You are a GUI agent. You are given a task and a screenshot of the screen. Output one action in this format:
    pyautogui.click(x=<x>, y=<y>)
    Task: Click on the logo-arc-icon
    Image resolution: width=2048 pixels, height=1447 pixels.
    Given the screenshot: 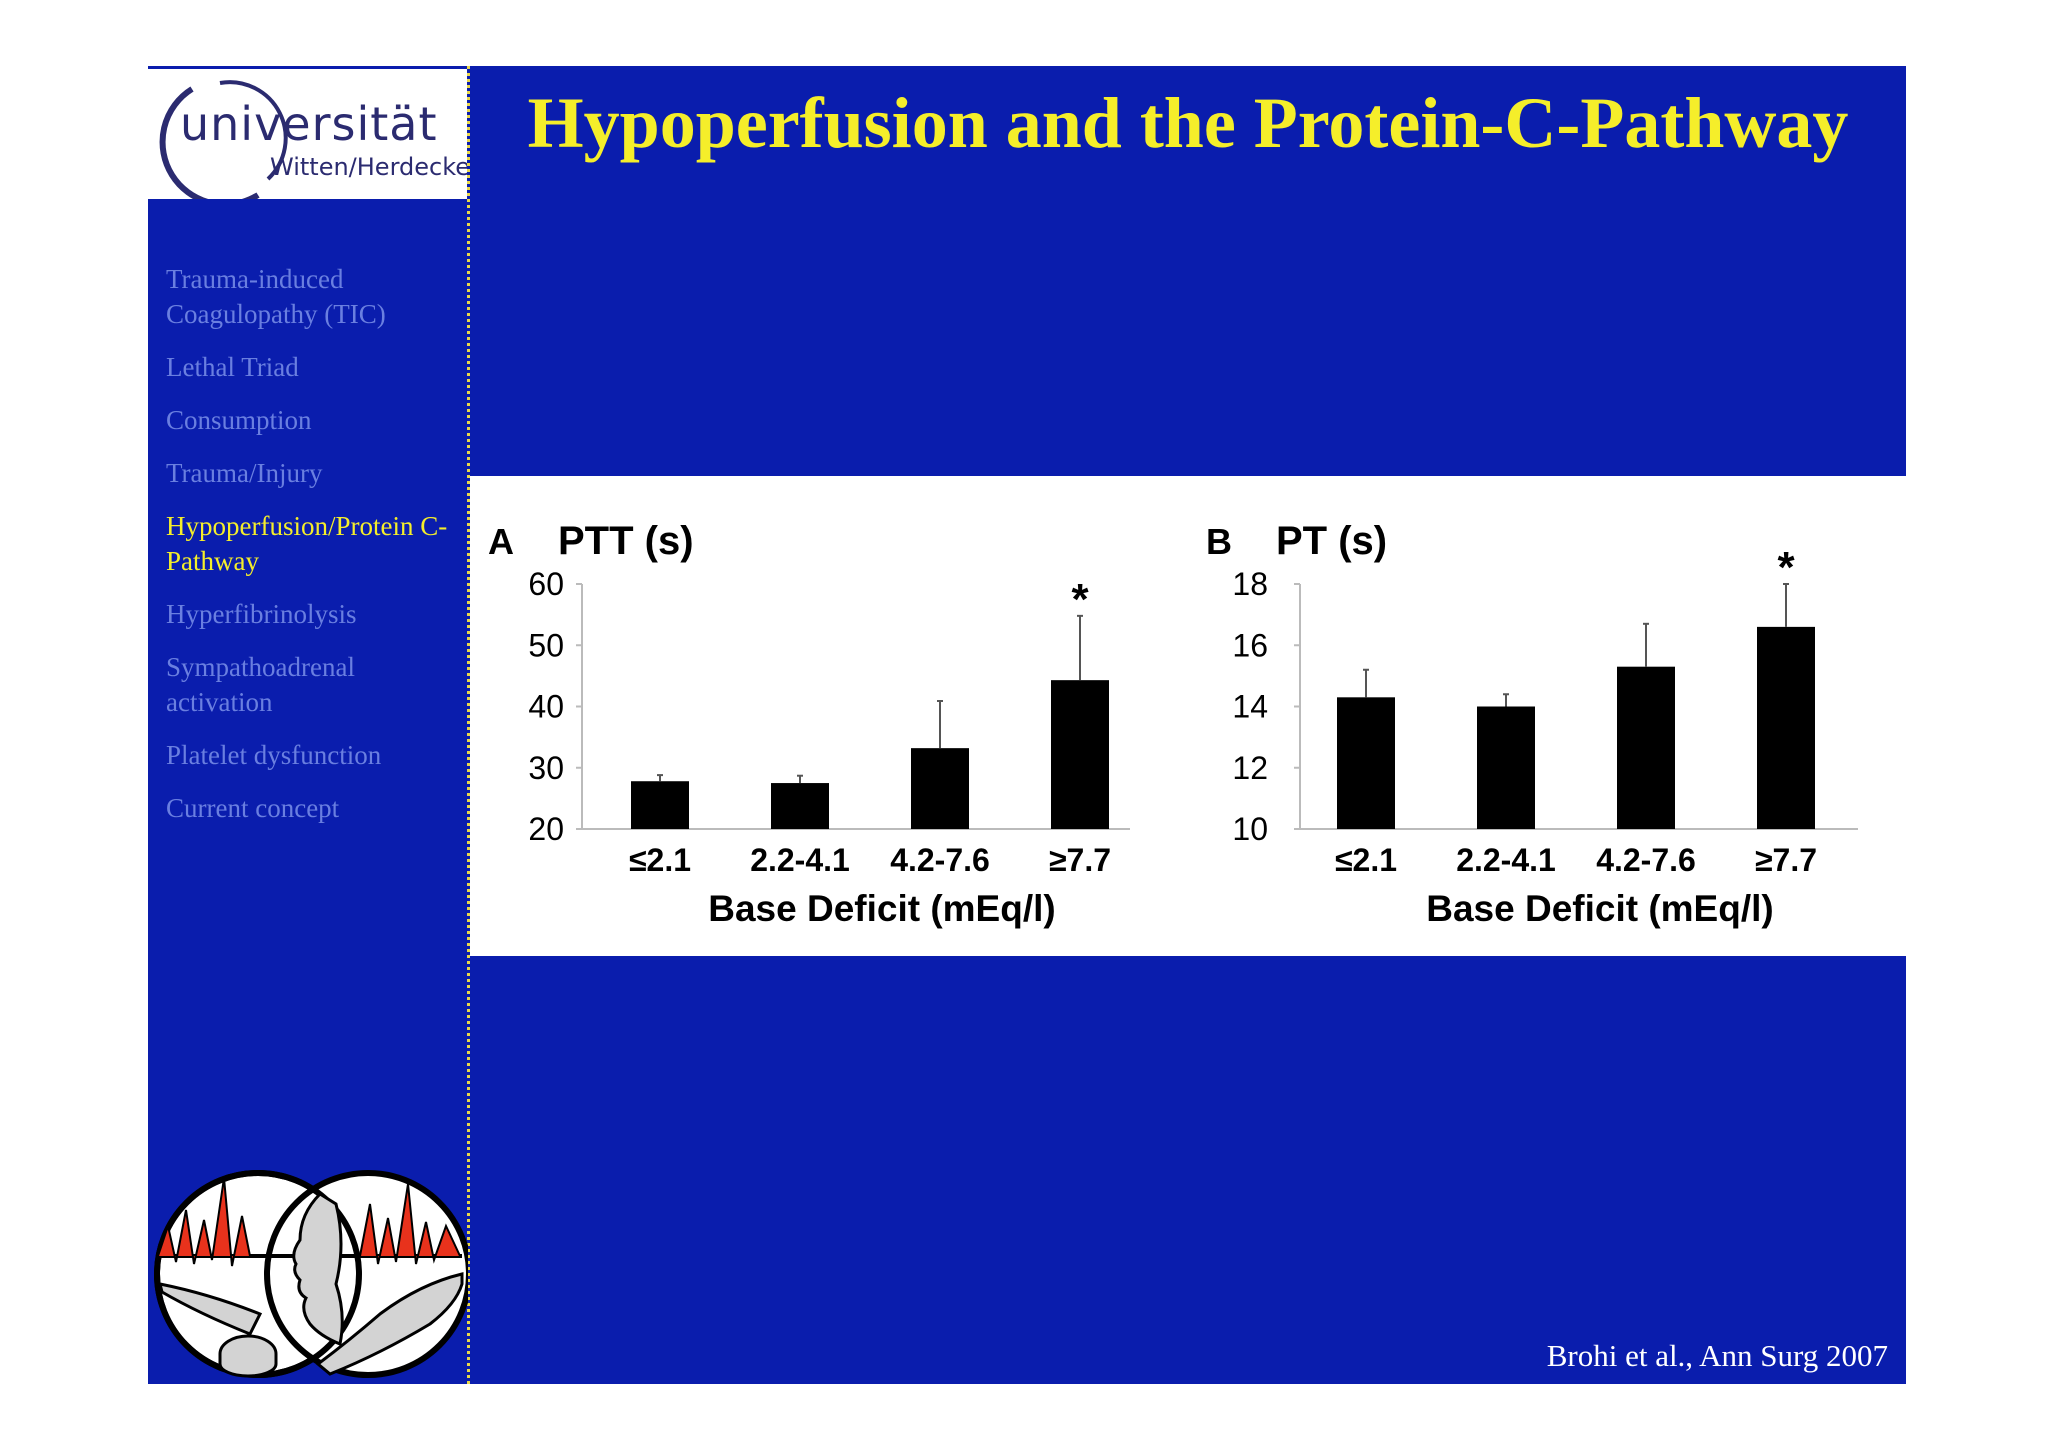 What is the action you would take?
    pyautogui.click(x=223, y=139)
    